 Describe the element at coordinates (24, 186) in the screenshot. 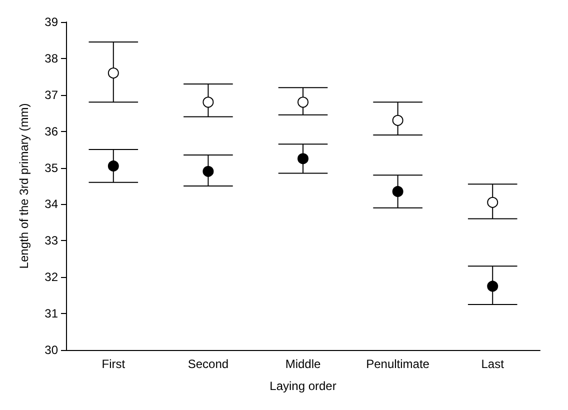

I see `y-axis-title: Length of the 3rd primary (mm)` at that location.